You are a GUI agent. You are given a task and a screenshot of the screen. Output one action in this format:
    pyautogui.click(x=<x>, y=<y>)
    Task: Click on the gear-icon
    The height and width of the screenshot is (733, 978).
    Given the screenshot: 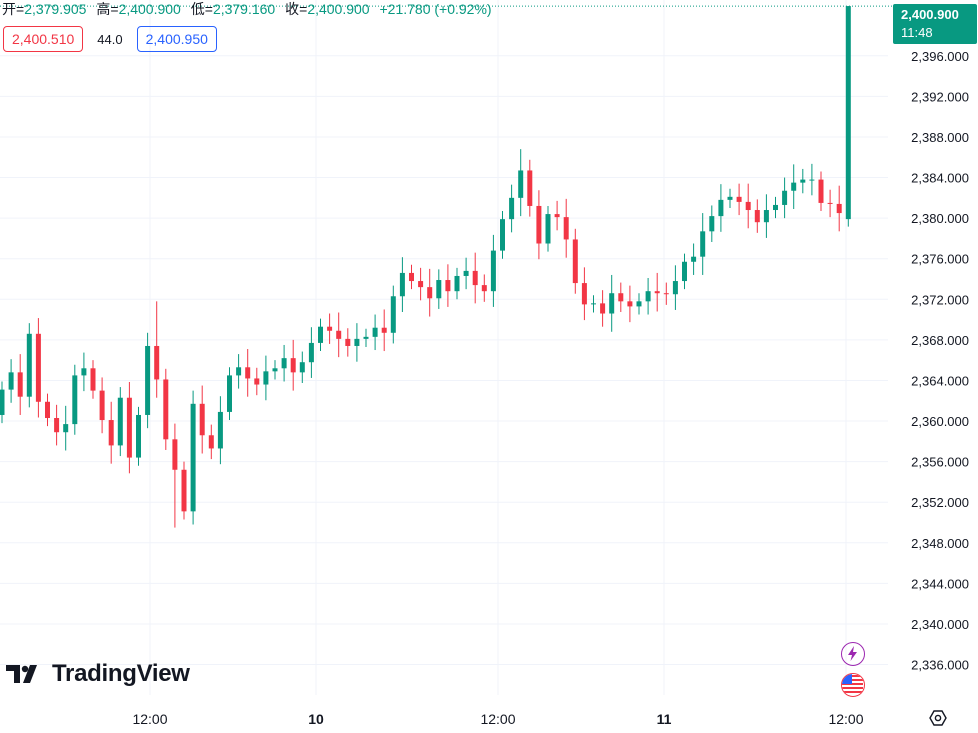 What is the action you would take?
    pyautogui.click(x=938, y=718)
    